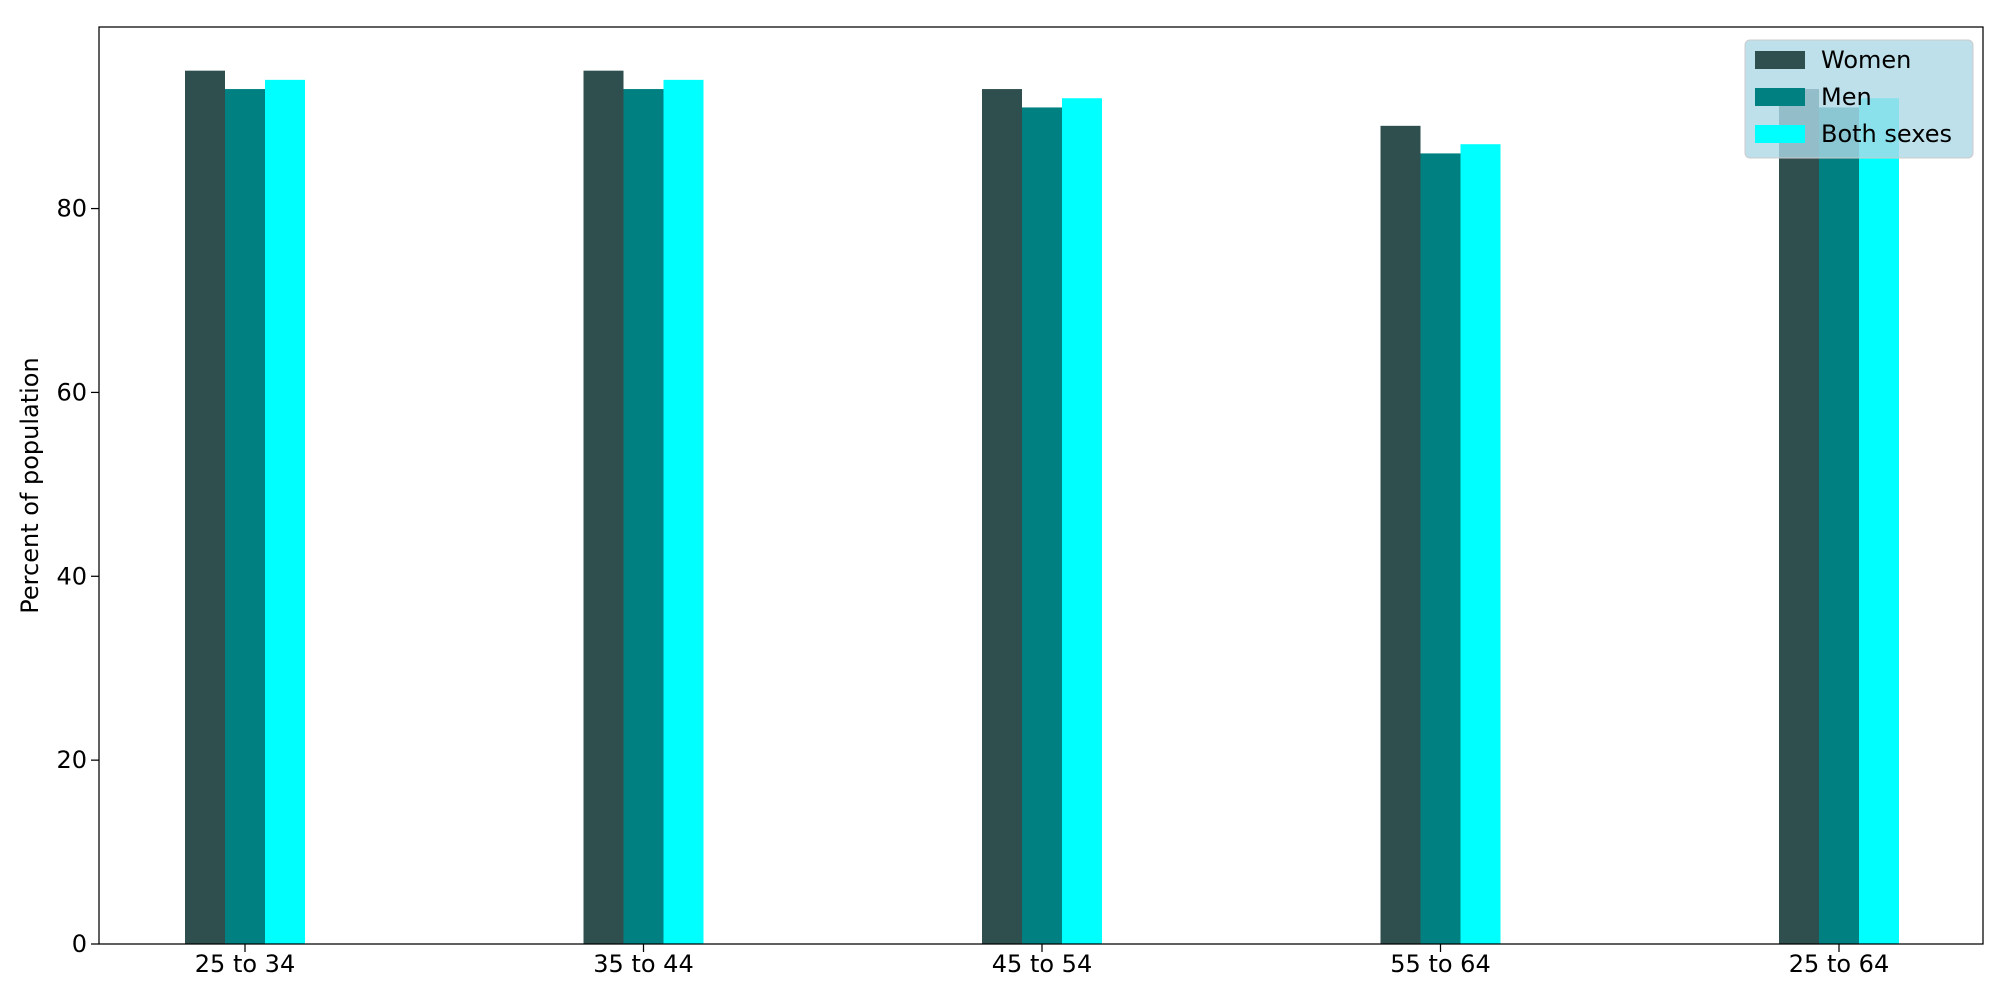 The width and height of the screenshot is (2000, 1000). I want to click on legend-swatch-women, so click(1780, 60).